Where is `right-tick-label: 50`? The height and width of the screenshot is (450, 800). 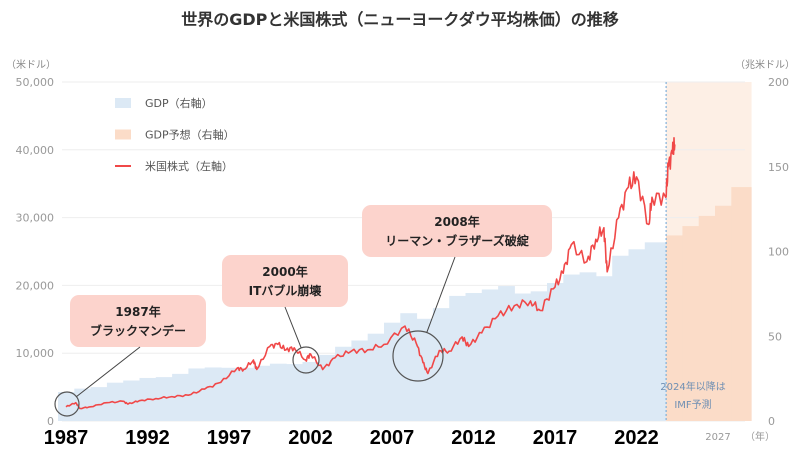
right-tick-label: 50 is located at coordinates (775, 336).